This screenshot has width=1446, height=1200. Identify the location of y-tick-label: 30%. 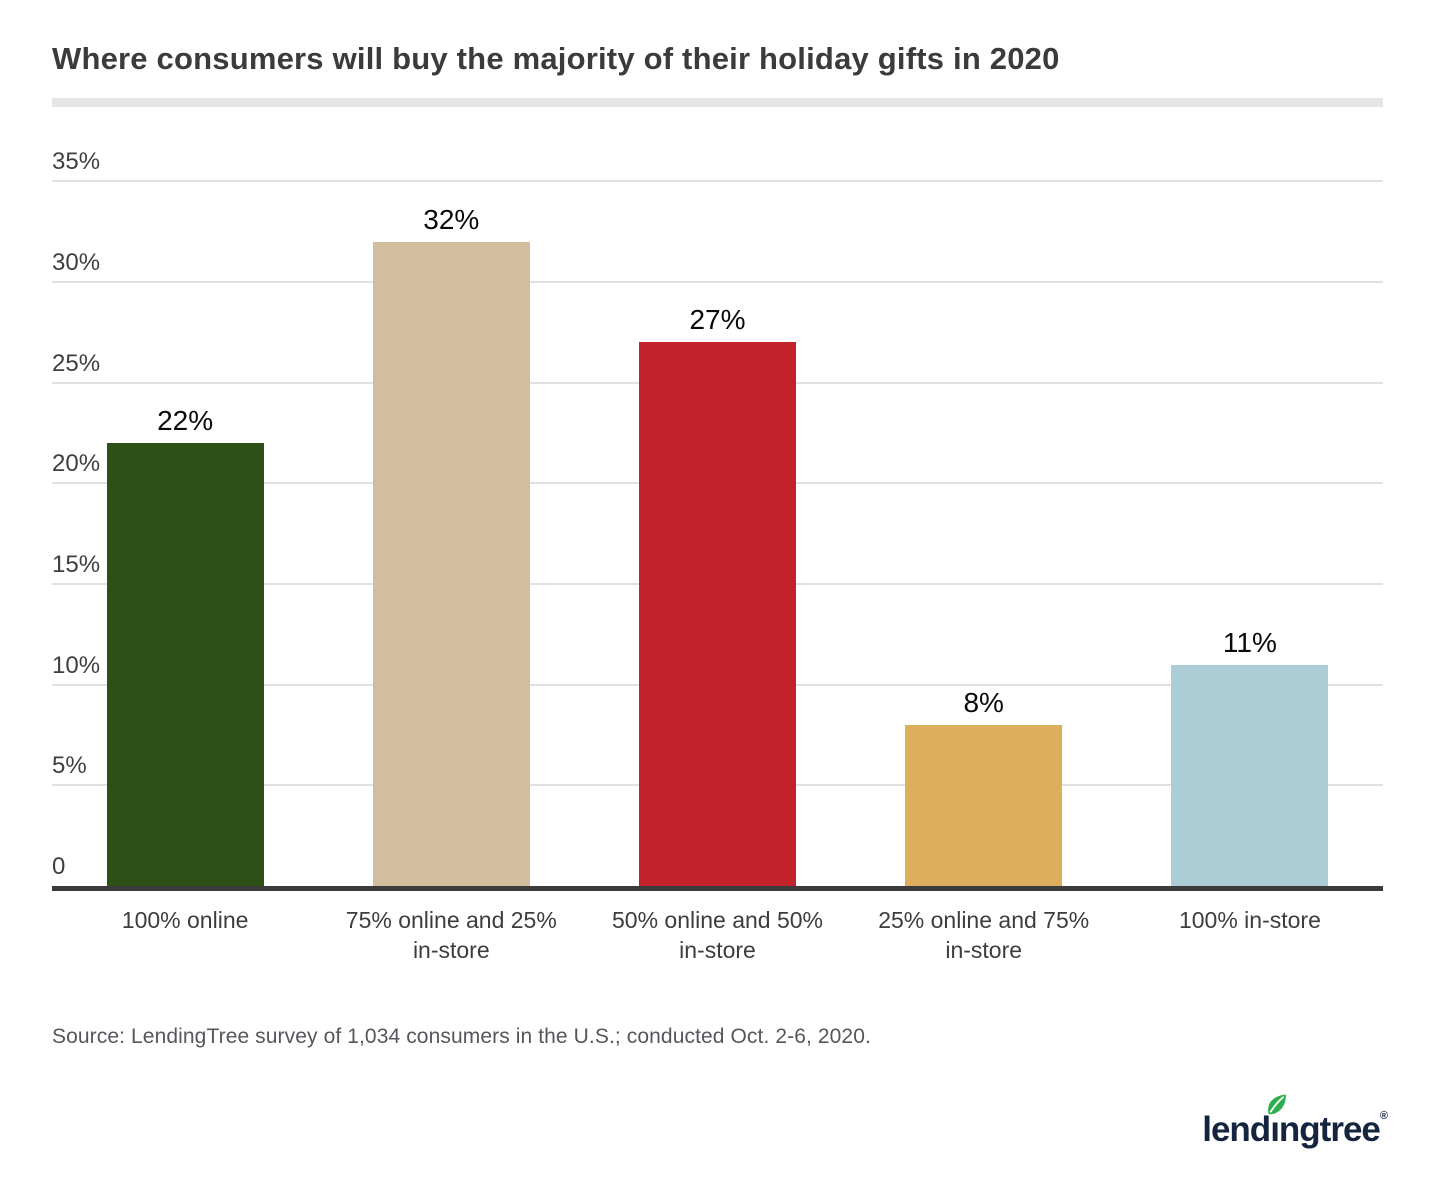
(76, 262).